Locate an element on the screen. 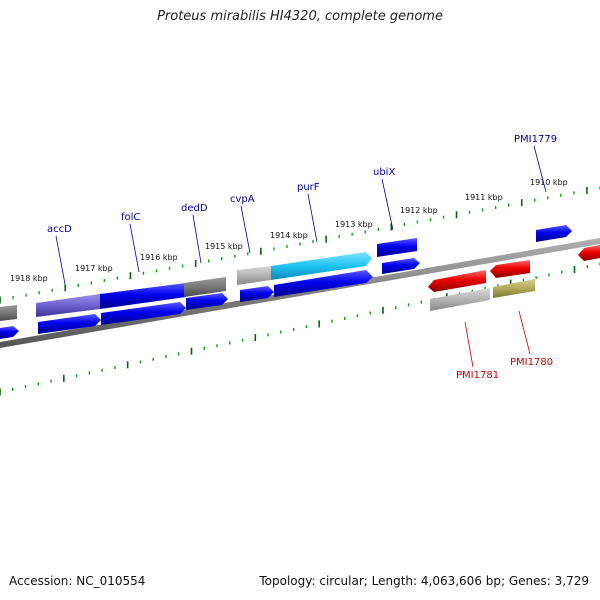  gene-label-folC: folC is located at coordinates (130, 217).